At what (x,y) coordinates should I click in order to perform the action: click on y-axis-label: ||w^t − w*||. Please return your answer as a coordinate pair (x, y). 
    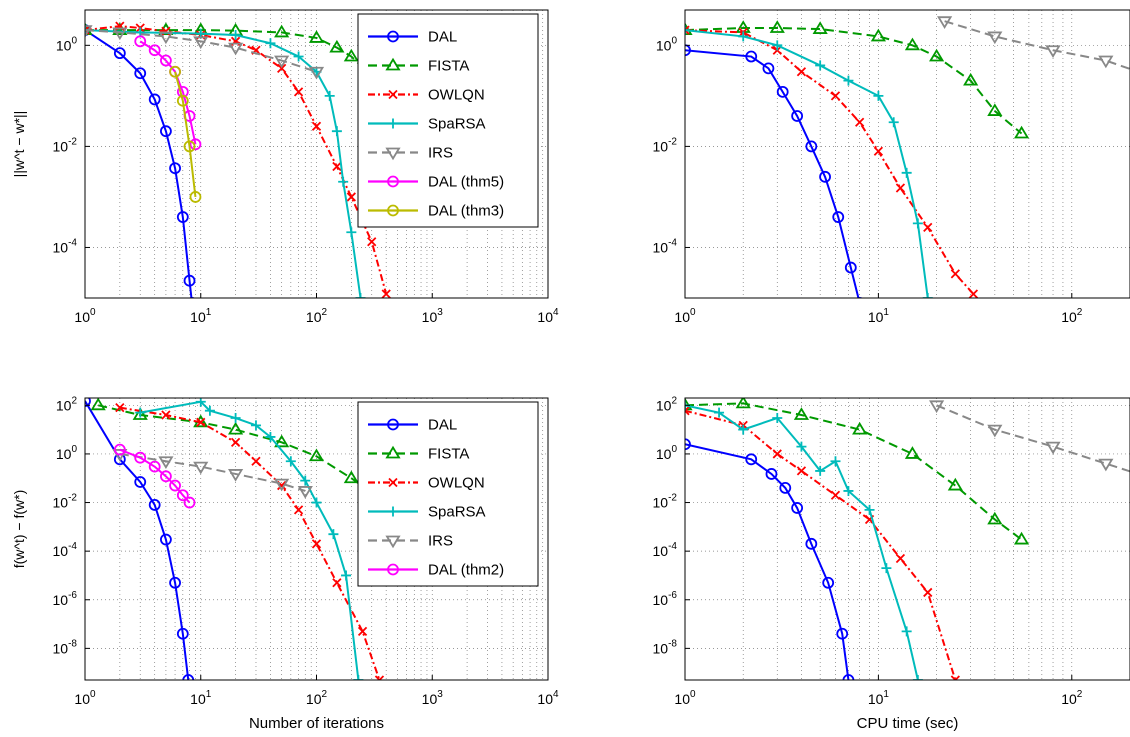
    Looking at the image, I should click on (19, 144).